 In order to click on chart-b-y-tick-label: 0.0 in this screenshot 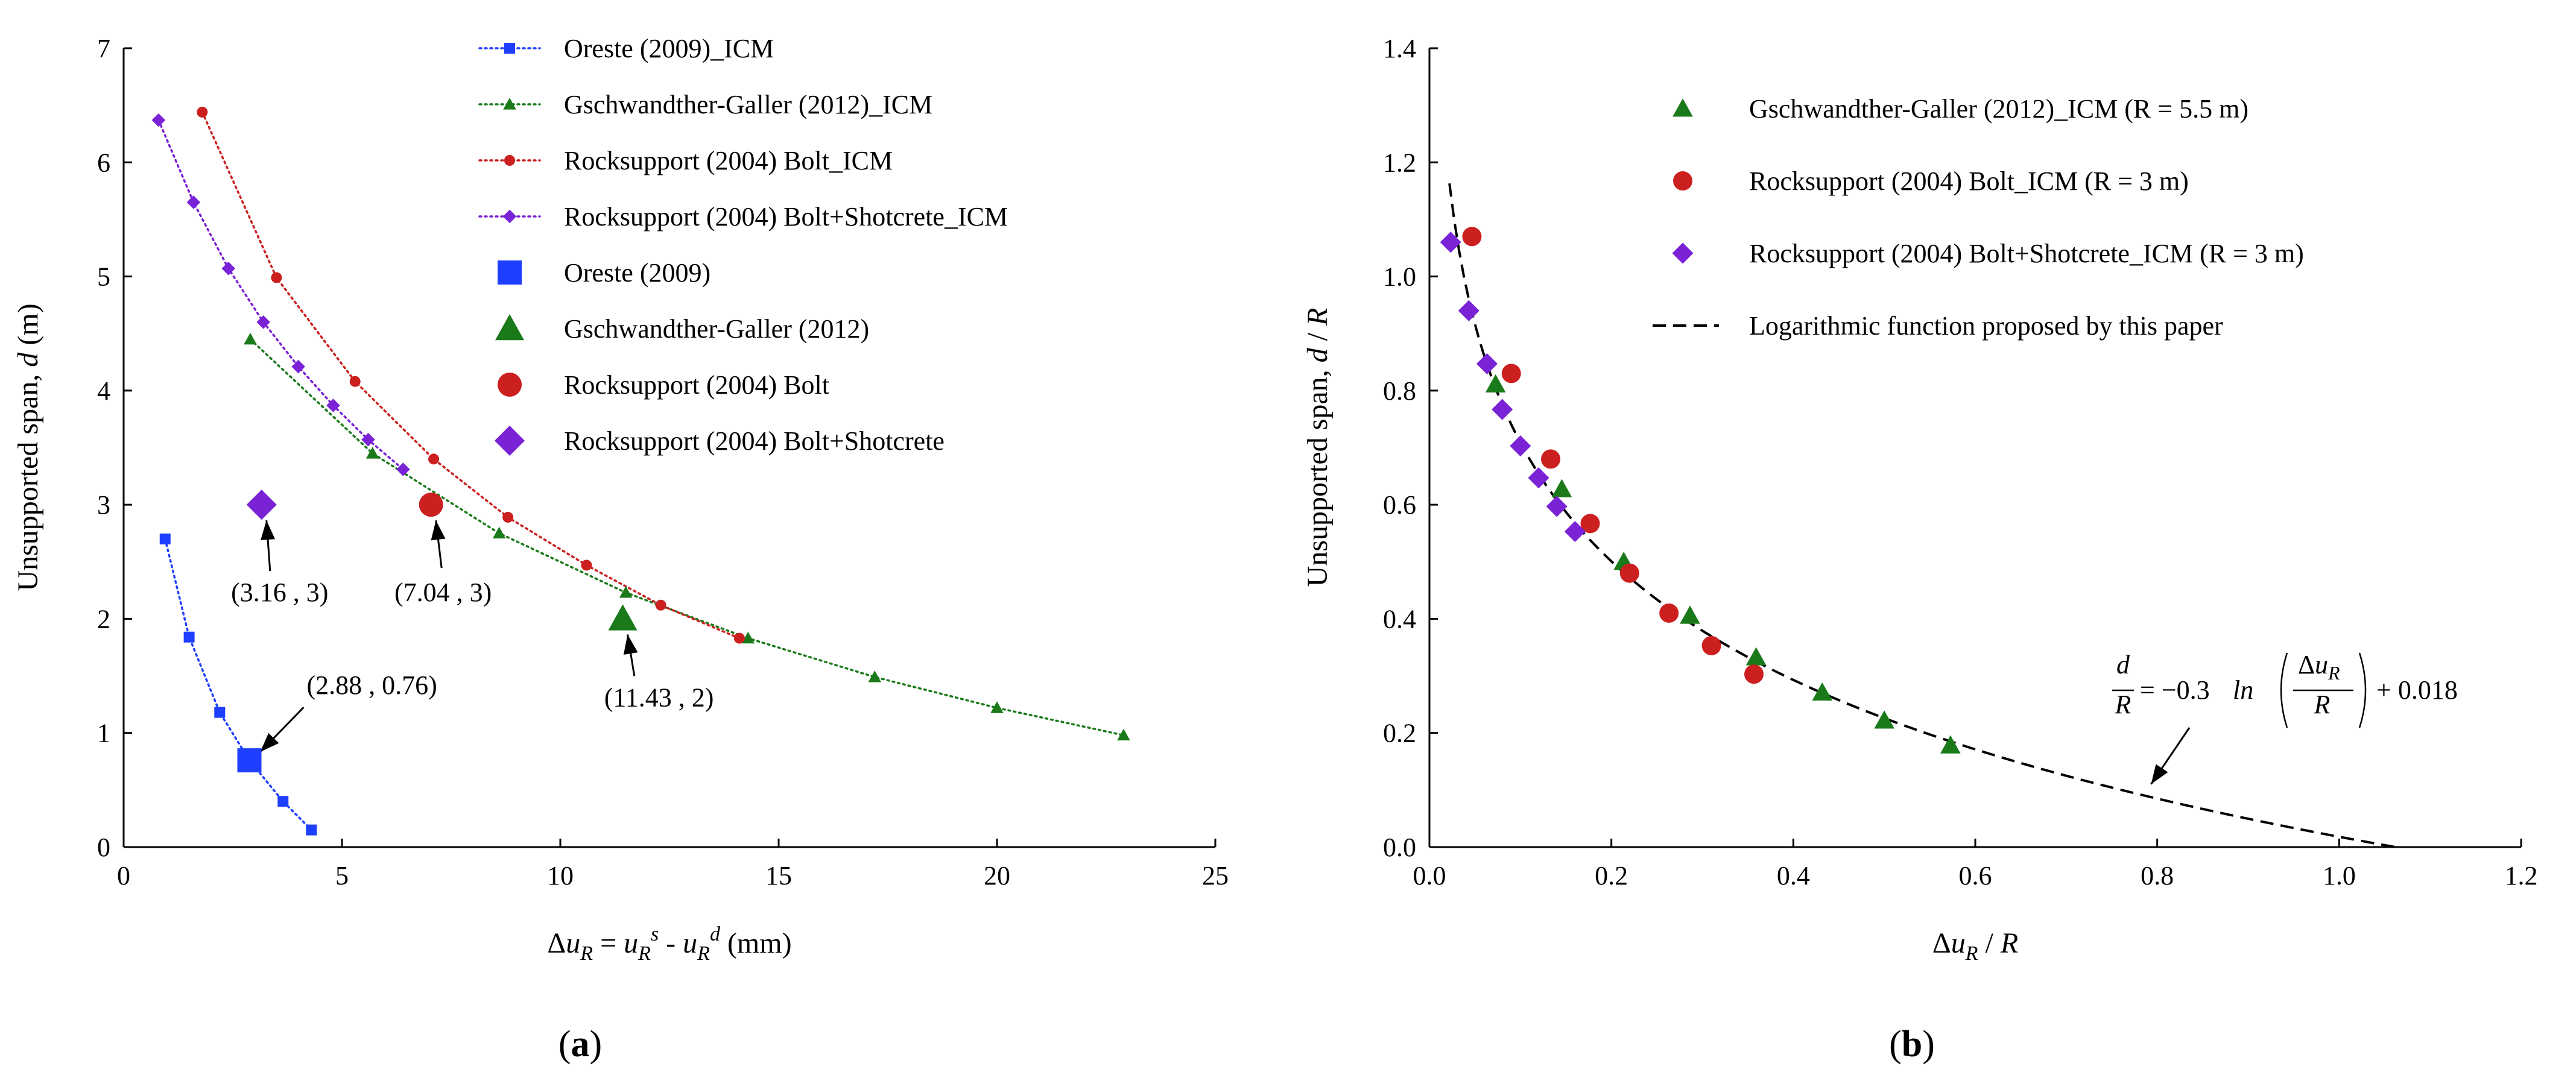, I will do `click(1399, 848)`.